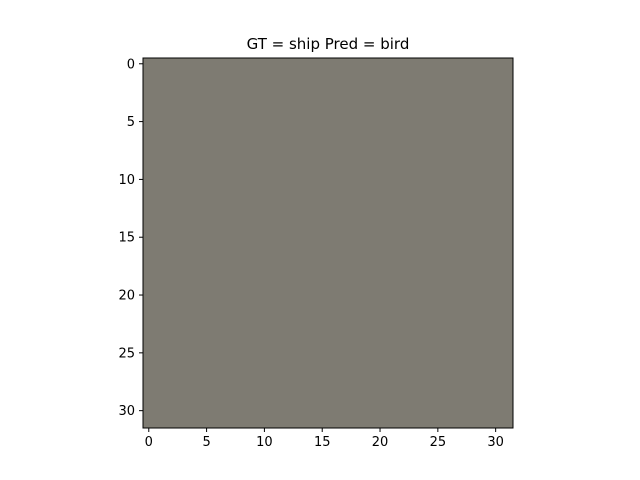 This screenshot has width=640, height=480. What do you see at coordinates (322, 442) in the screenshot?
I see `x-tick-label: 15` at bounding box center [322, 442].